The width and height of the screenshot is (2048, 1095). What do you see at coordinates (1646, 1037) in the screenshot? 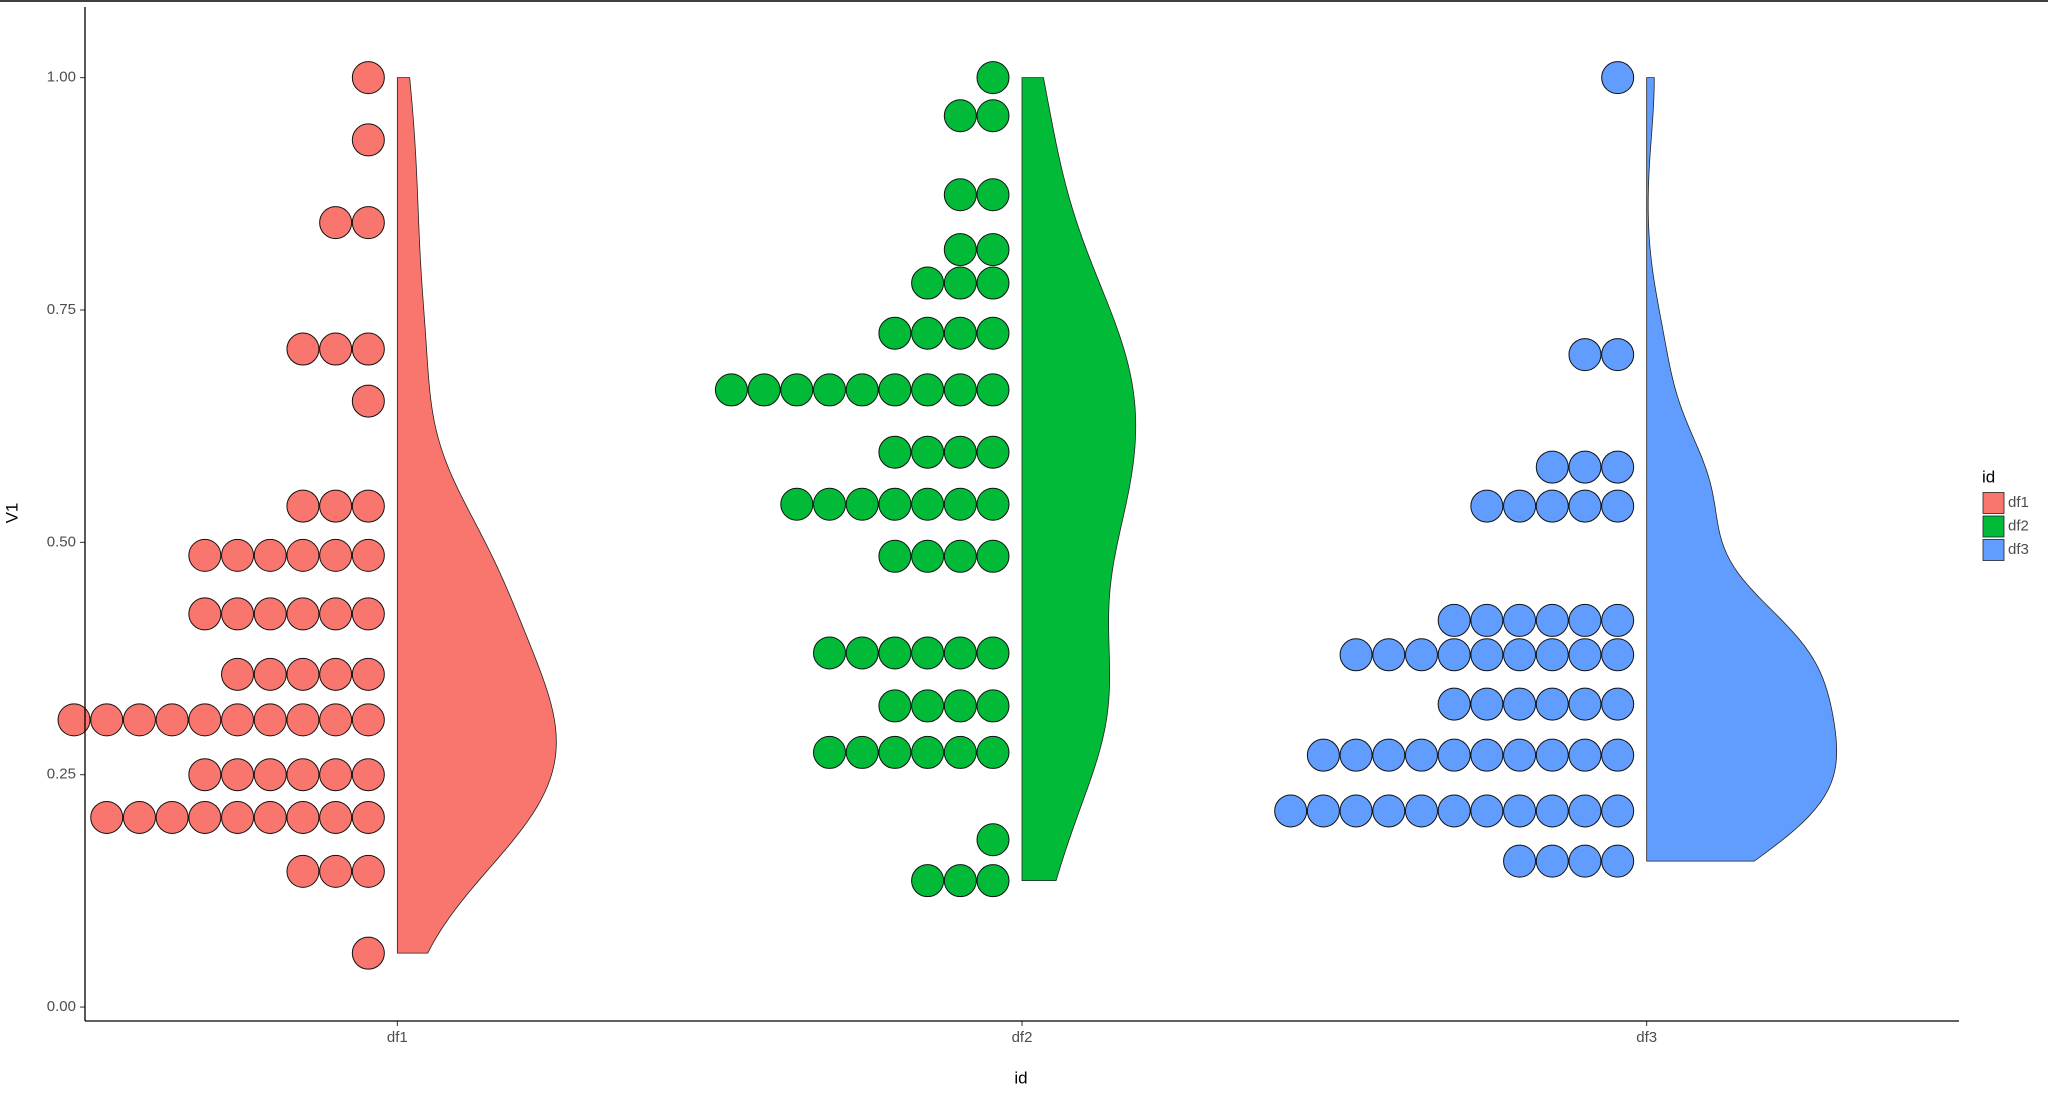
I see `x-tick-label: df3` at bounding box center [1646, 1037].